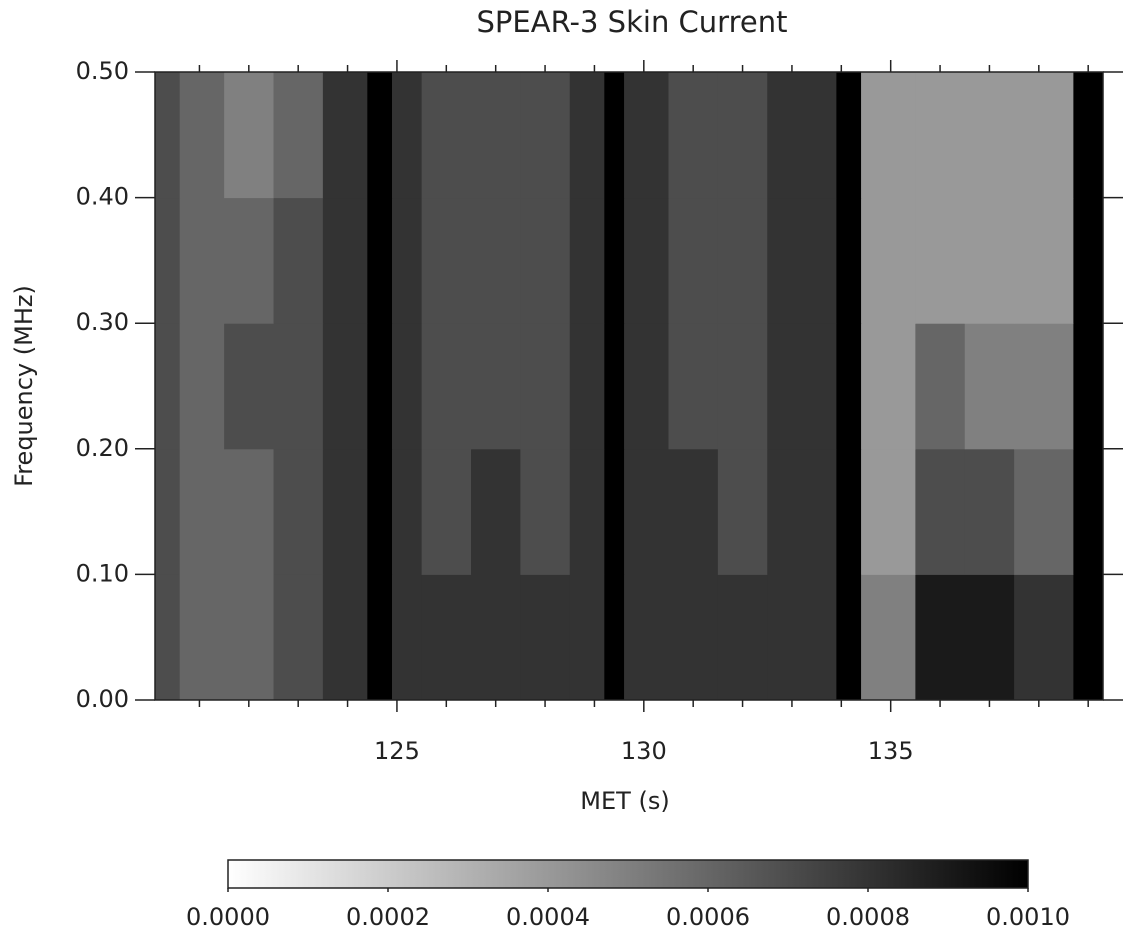 Image resolution: width=1138 pixels, height=940 pixels. What do you see at coordinates (102, 448) in the screenshot?
I see `y-tick-label: 0.20` at bounding box center [102, 448].